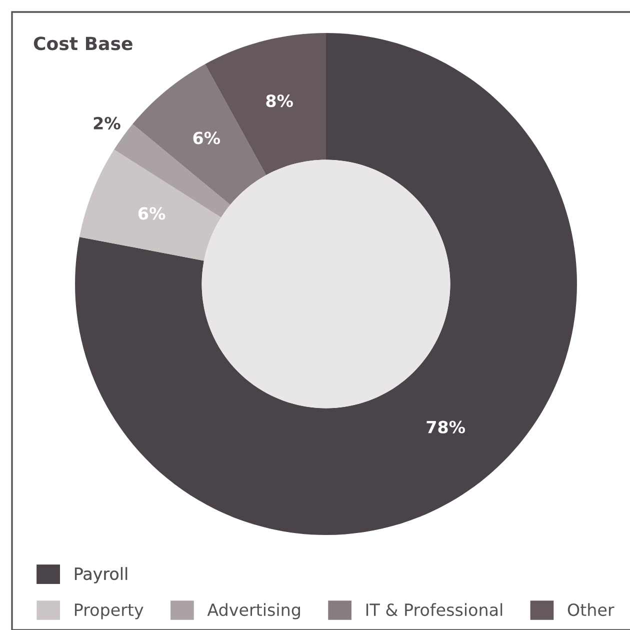 This screenshot has height=630, width=630. Describe the element at coordinates (101, 575) in the screenshot. I see `legend-label: Payroll` at that location.